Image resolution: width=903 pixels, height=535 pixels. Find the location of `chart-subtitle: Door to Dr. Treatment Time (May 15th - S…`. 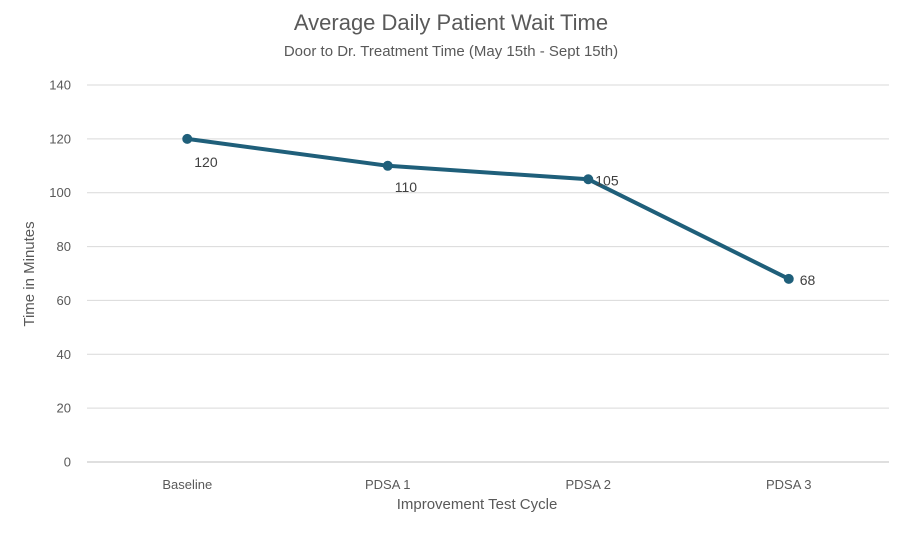

chart-subtitle: Door to Dr. Treatment Time (May 15th - S… is located at coordinates (451, 51).